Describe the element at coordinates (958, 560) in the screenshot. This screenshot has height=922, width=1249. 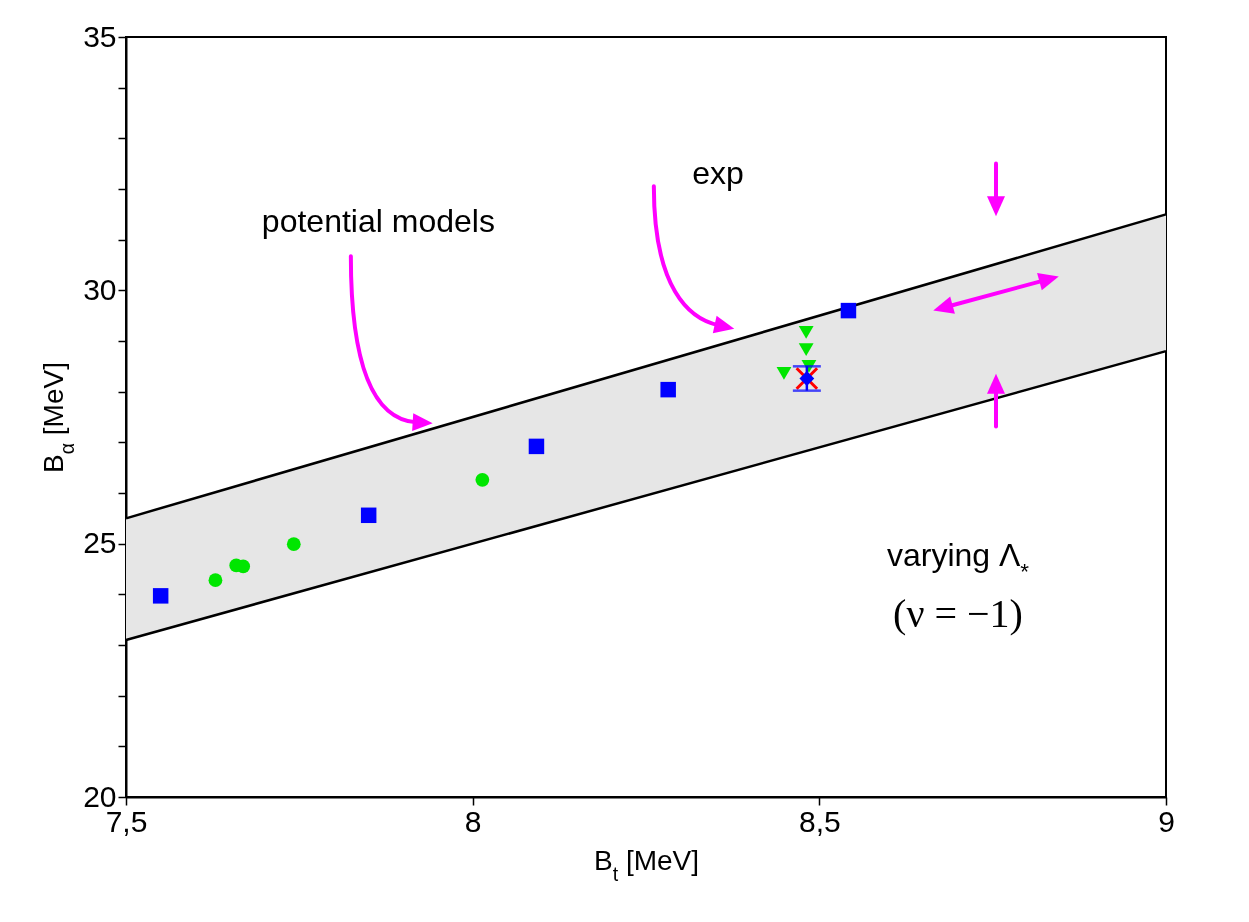
I see `annotation: varying Λ$_{*}$` at that location.